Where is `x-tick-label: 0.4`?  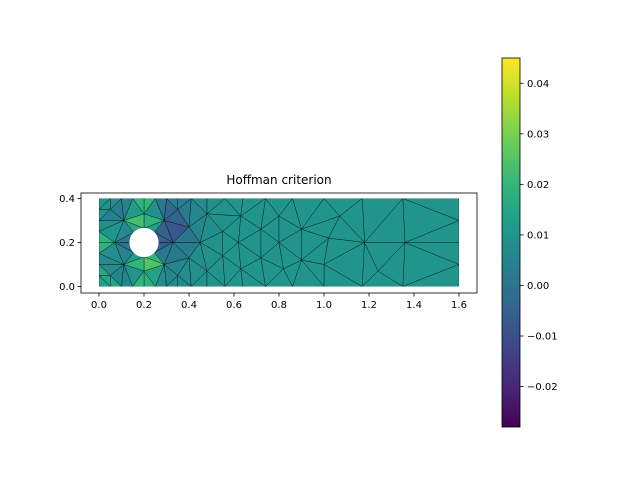 x-tick-label: 0.4 is located at coordinates (189, 305).